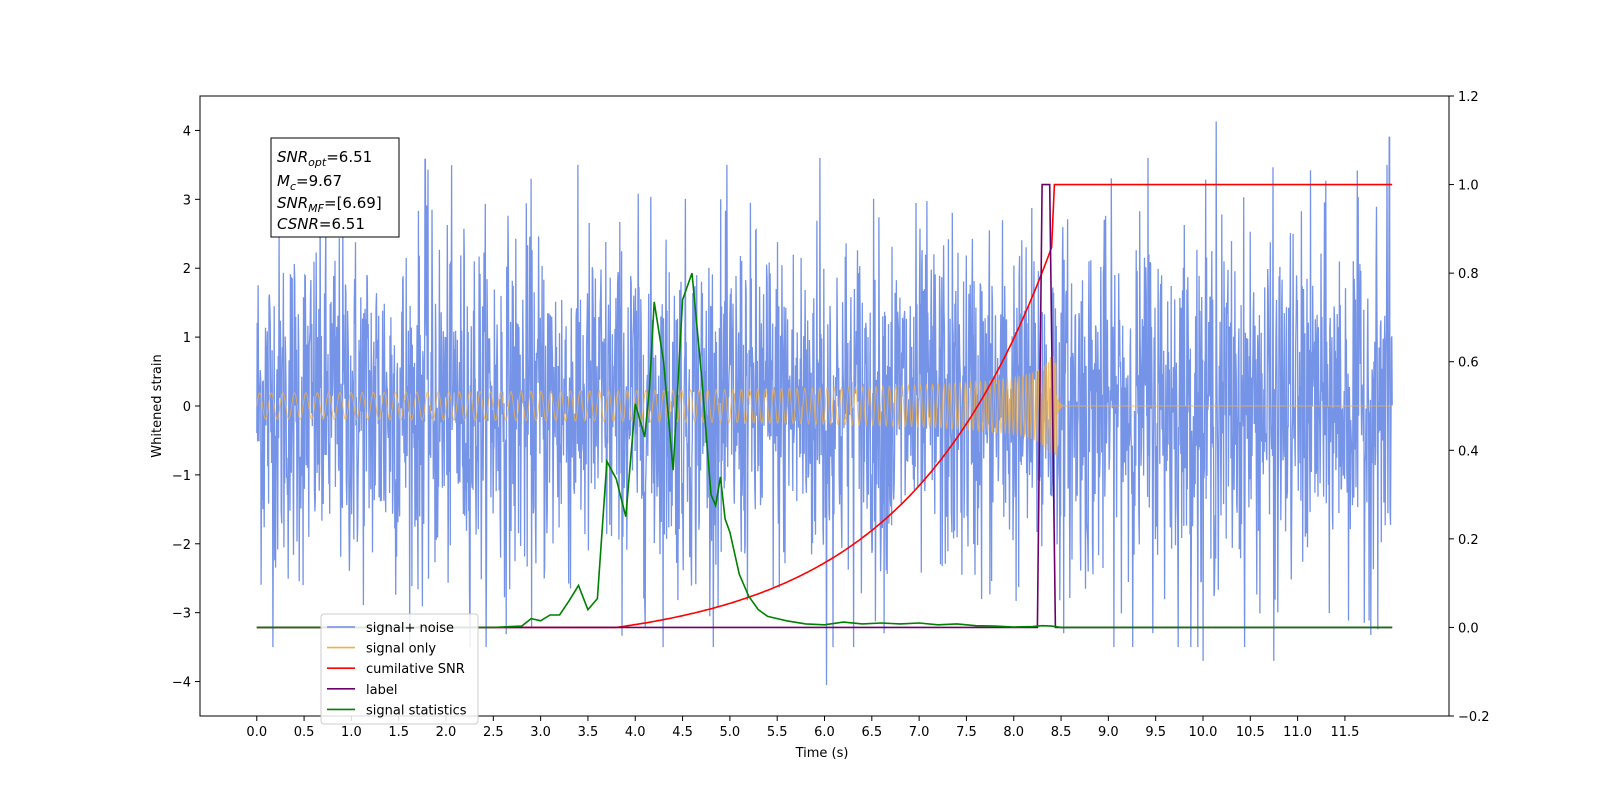  Describe the element at coordinates (824, 732) in the screenshot. I see `x-tick-label: 6.0` at that location.